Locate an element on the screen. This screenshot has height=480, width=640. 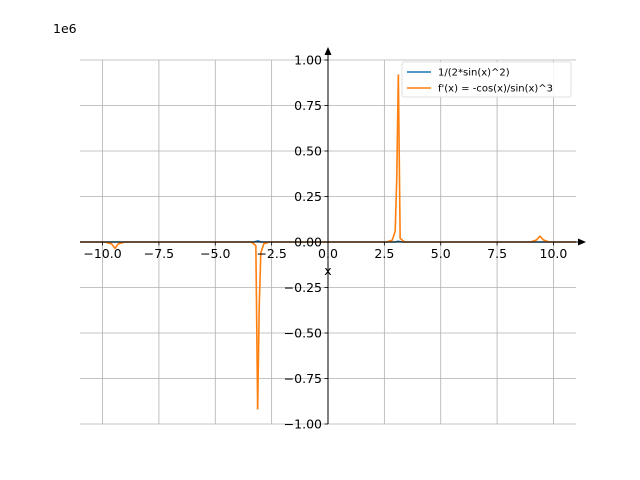
y-tick-label: −1.00 is located at coordinates (303, 424).